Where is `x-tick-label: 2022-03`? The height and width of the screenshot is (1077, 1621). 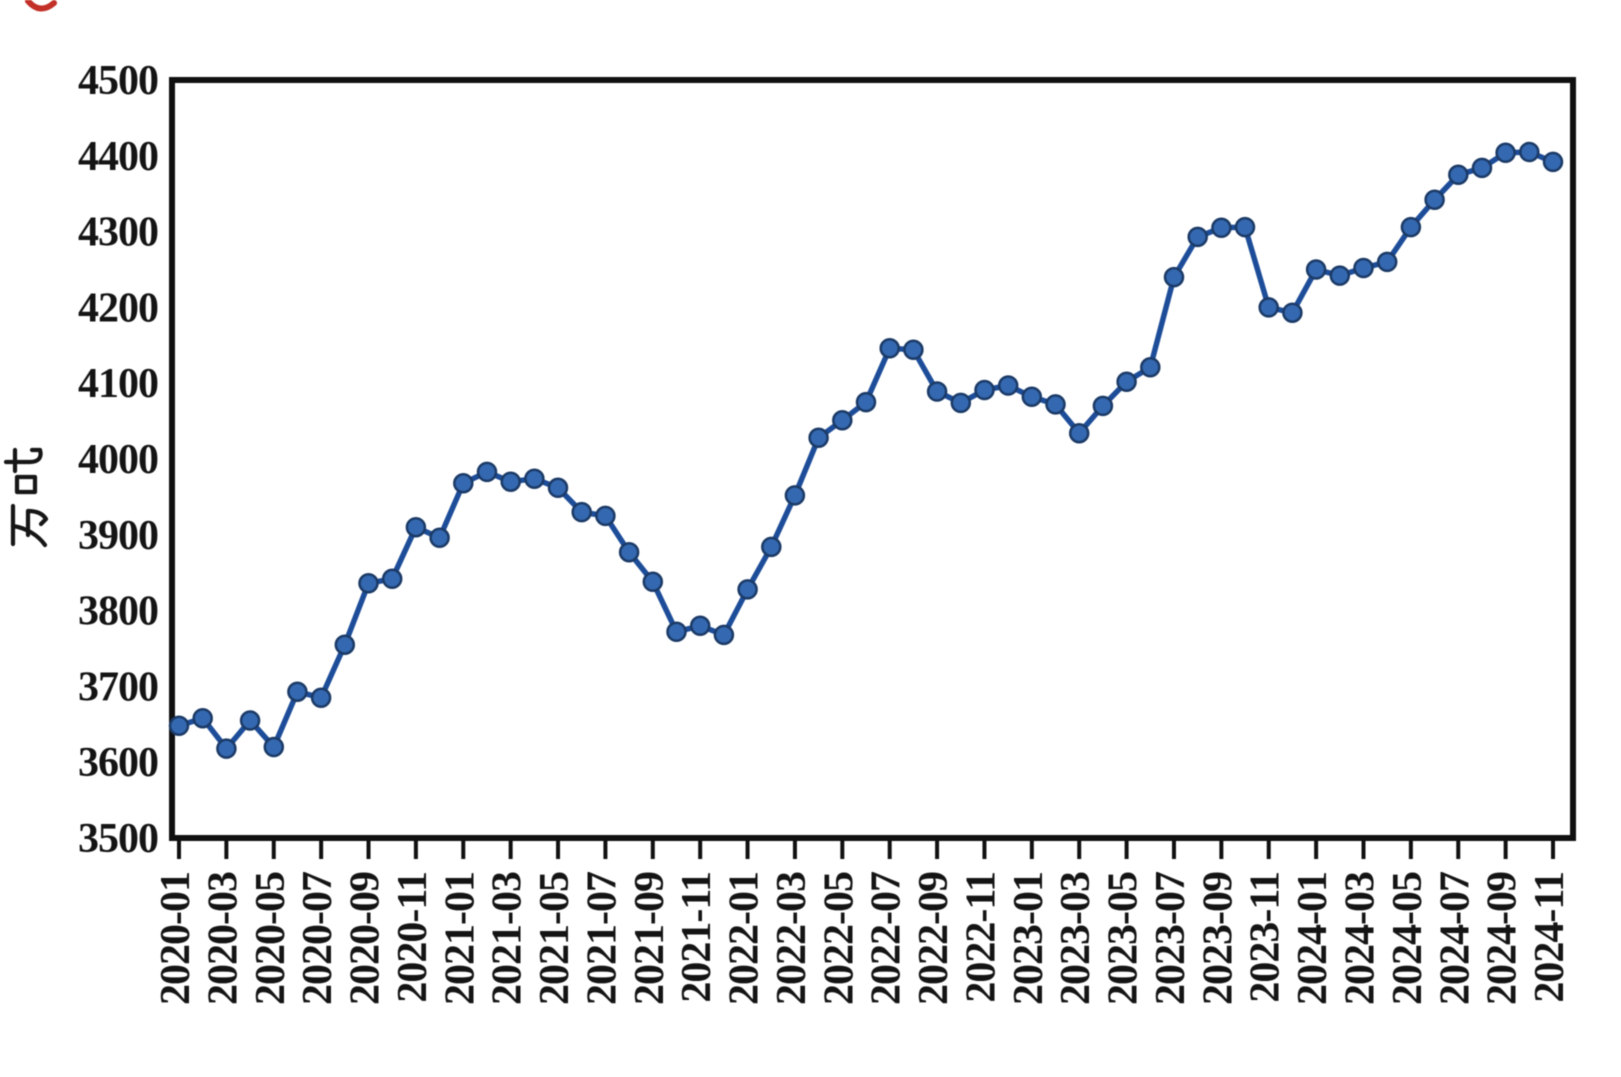 x-tick-label: 2022-03 is located at coordinates (792, 938).